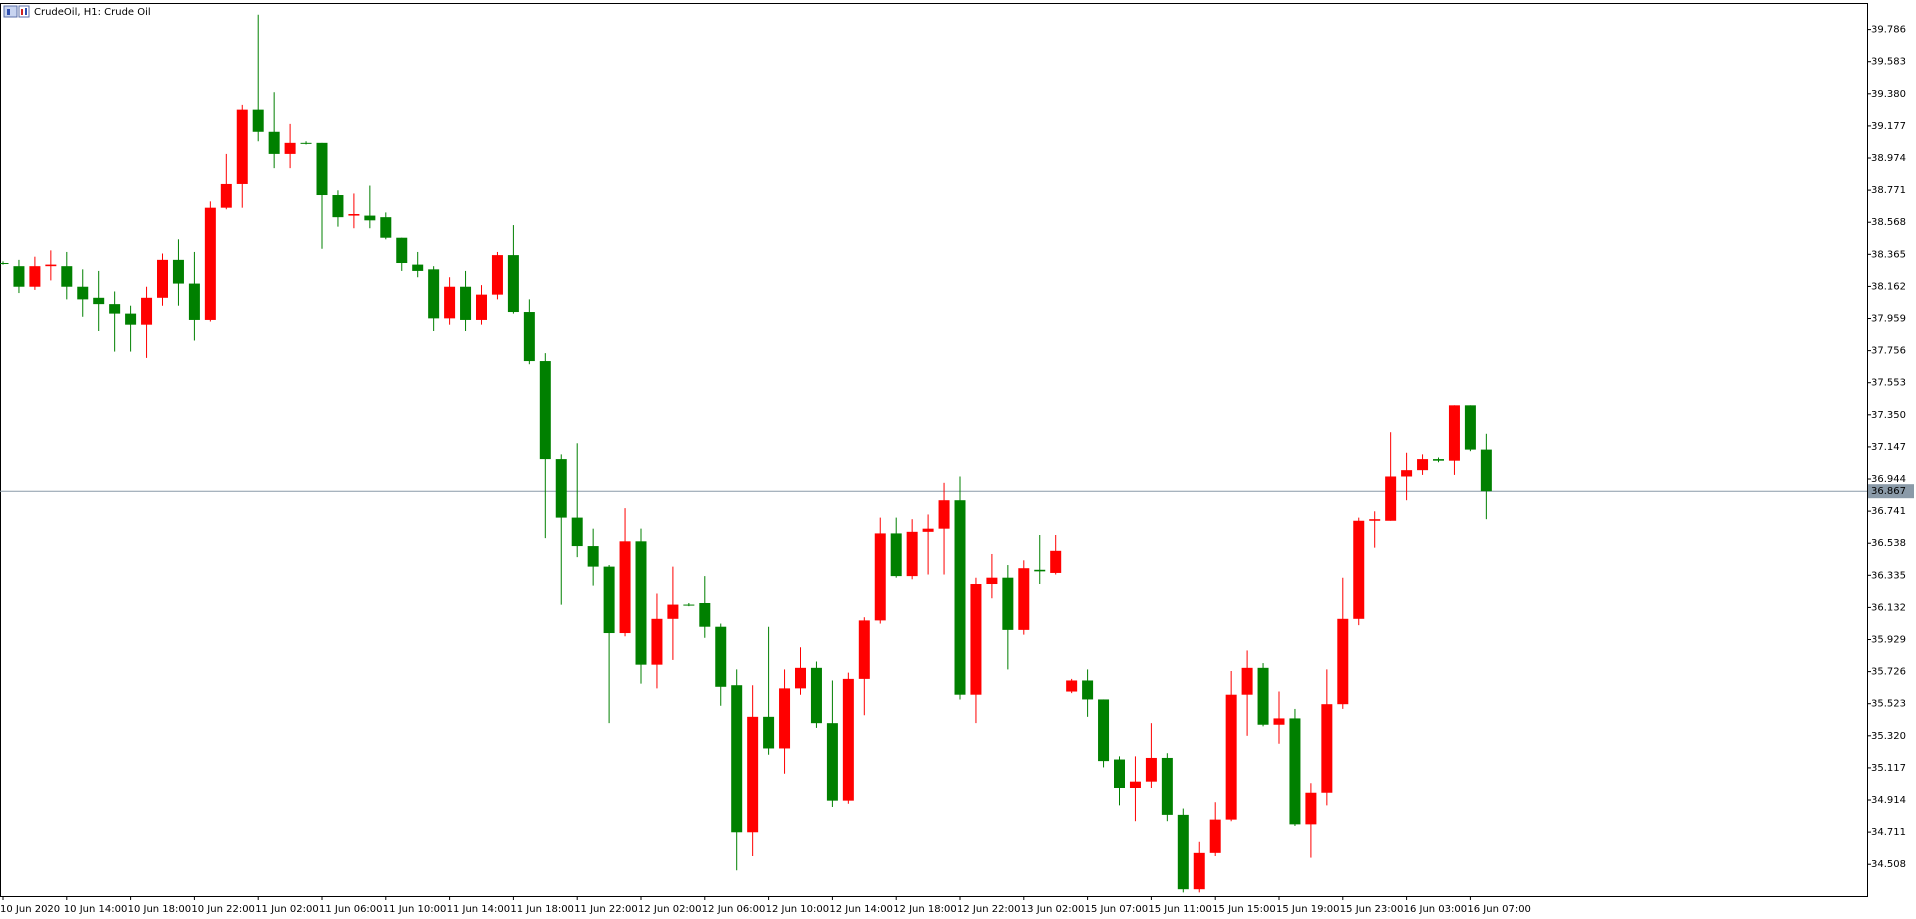 The width and height of the screenshot is (1916, 919). I want to click on x-tick-label: 10 Jun 2020, so click(30, 909).